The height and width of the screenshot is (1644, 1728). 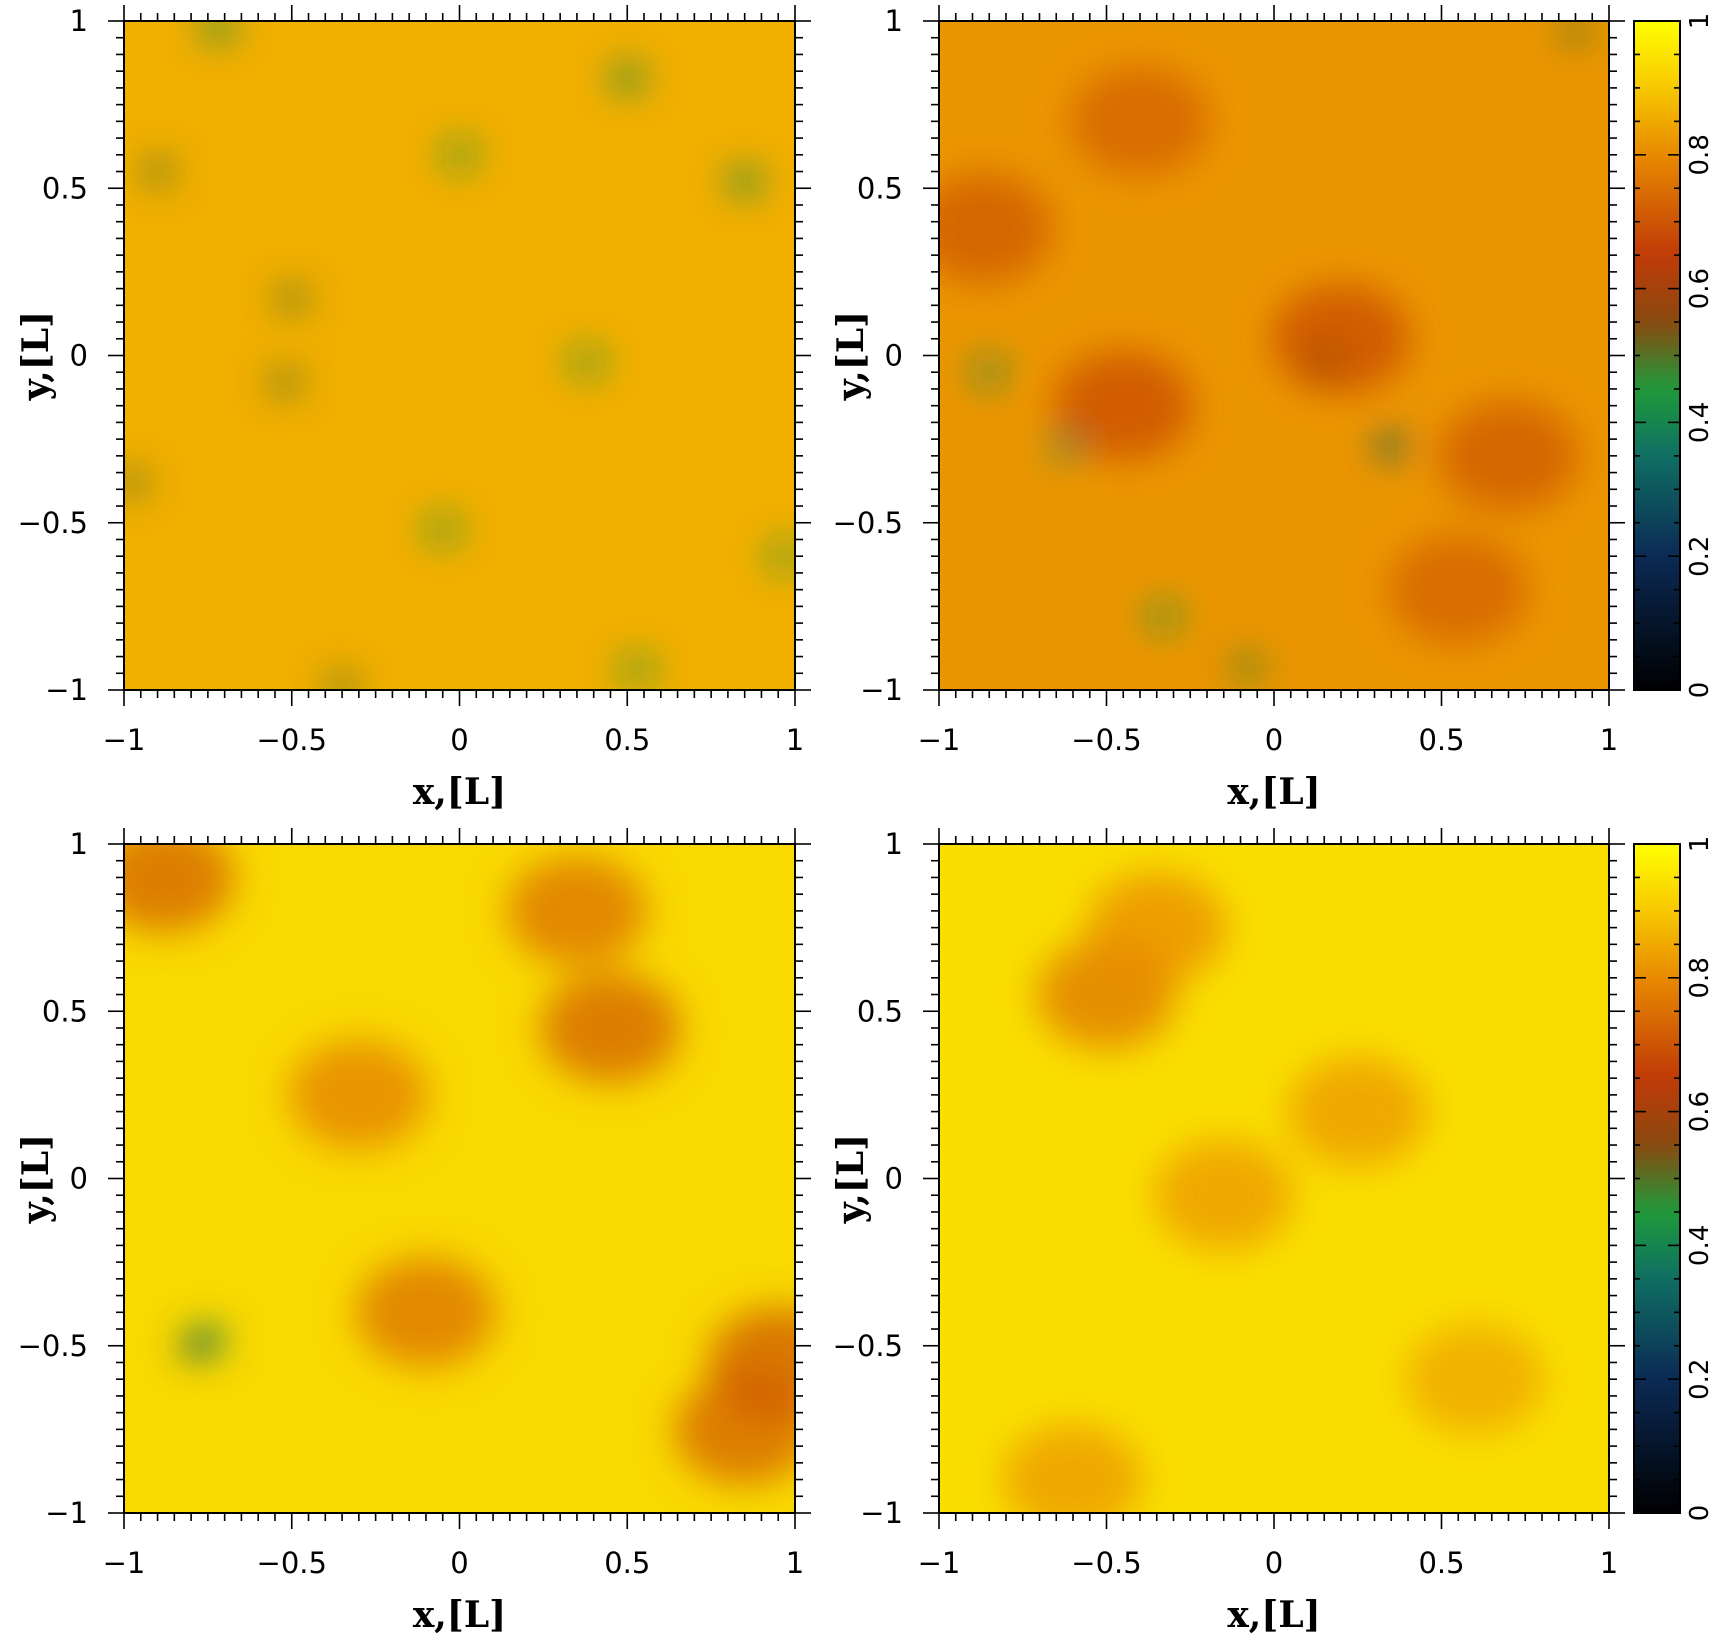 I want to click on colorbar-tick-label: 1, so click(x=1700, y=21).